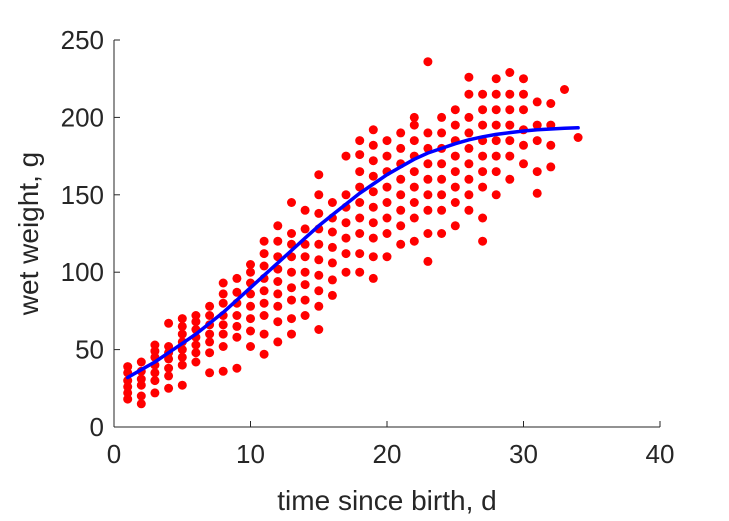 Image resolution: width=729 pixels, height=521 pixels. I want to click on x-ticks: 0 10 20 30 40, so click(391, 445).